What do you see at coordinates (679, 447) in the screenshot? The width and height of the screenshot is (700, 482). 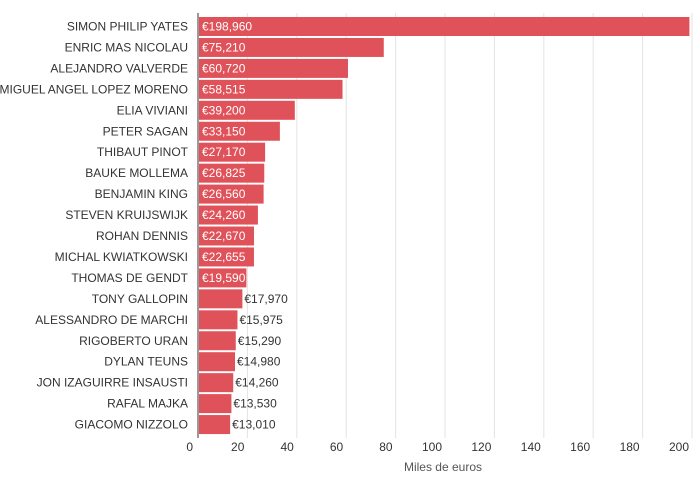 I see `x-tick-label: 200` at bounding box center [679, 447].